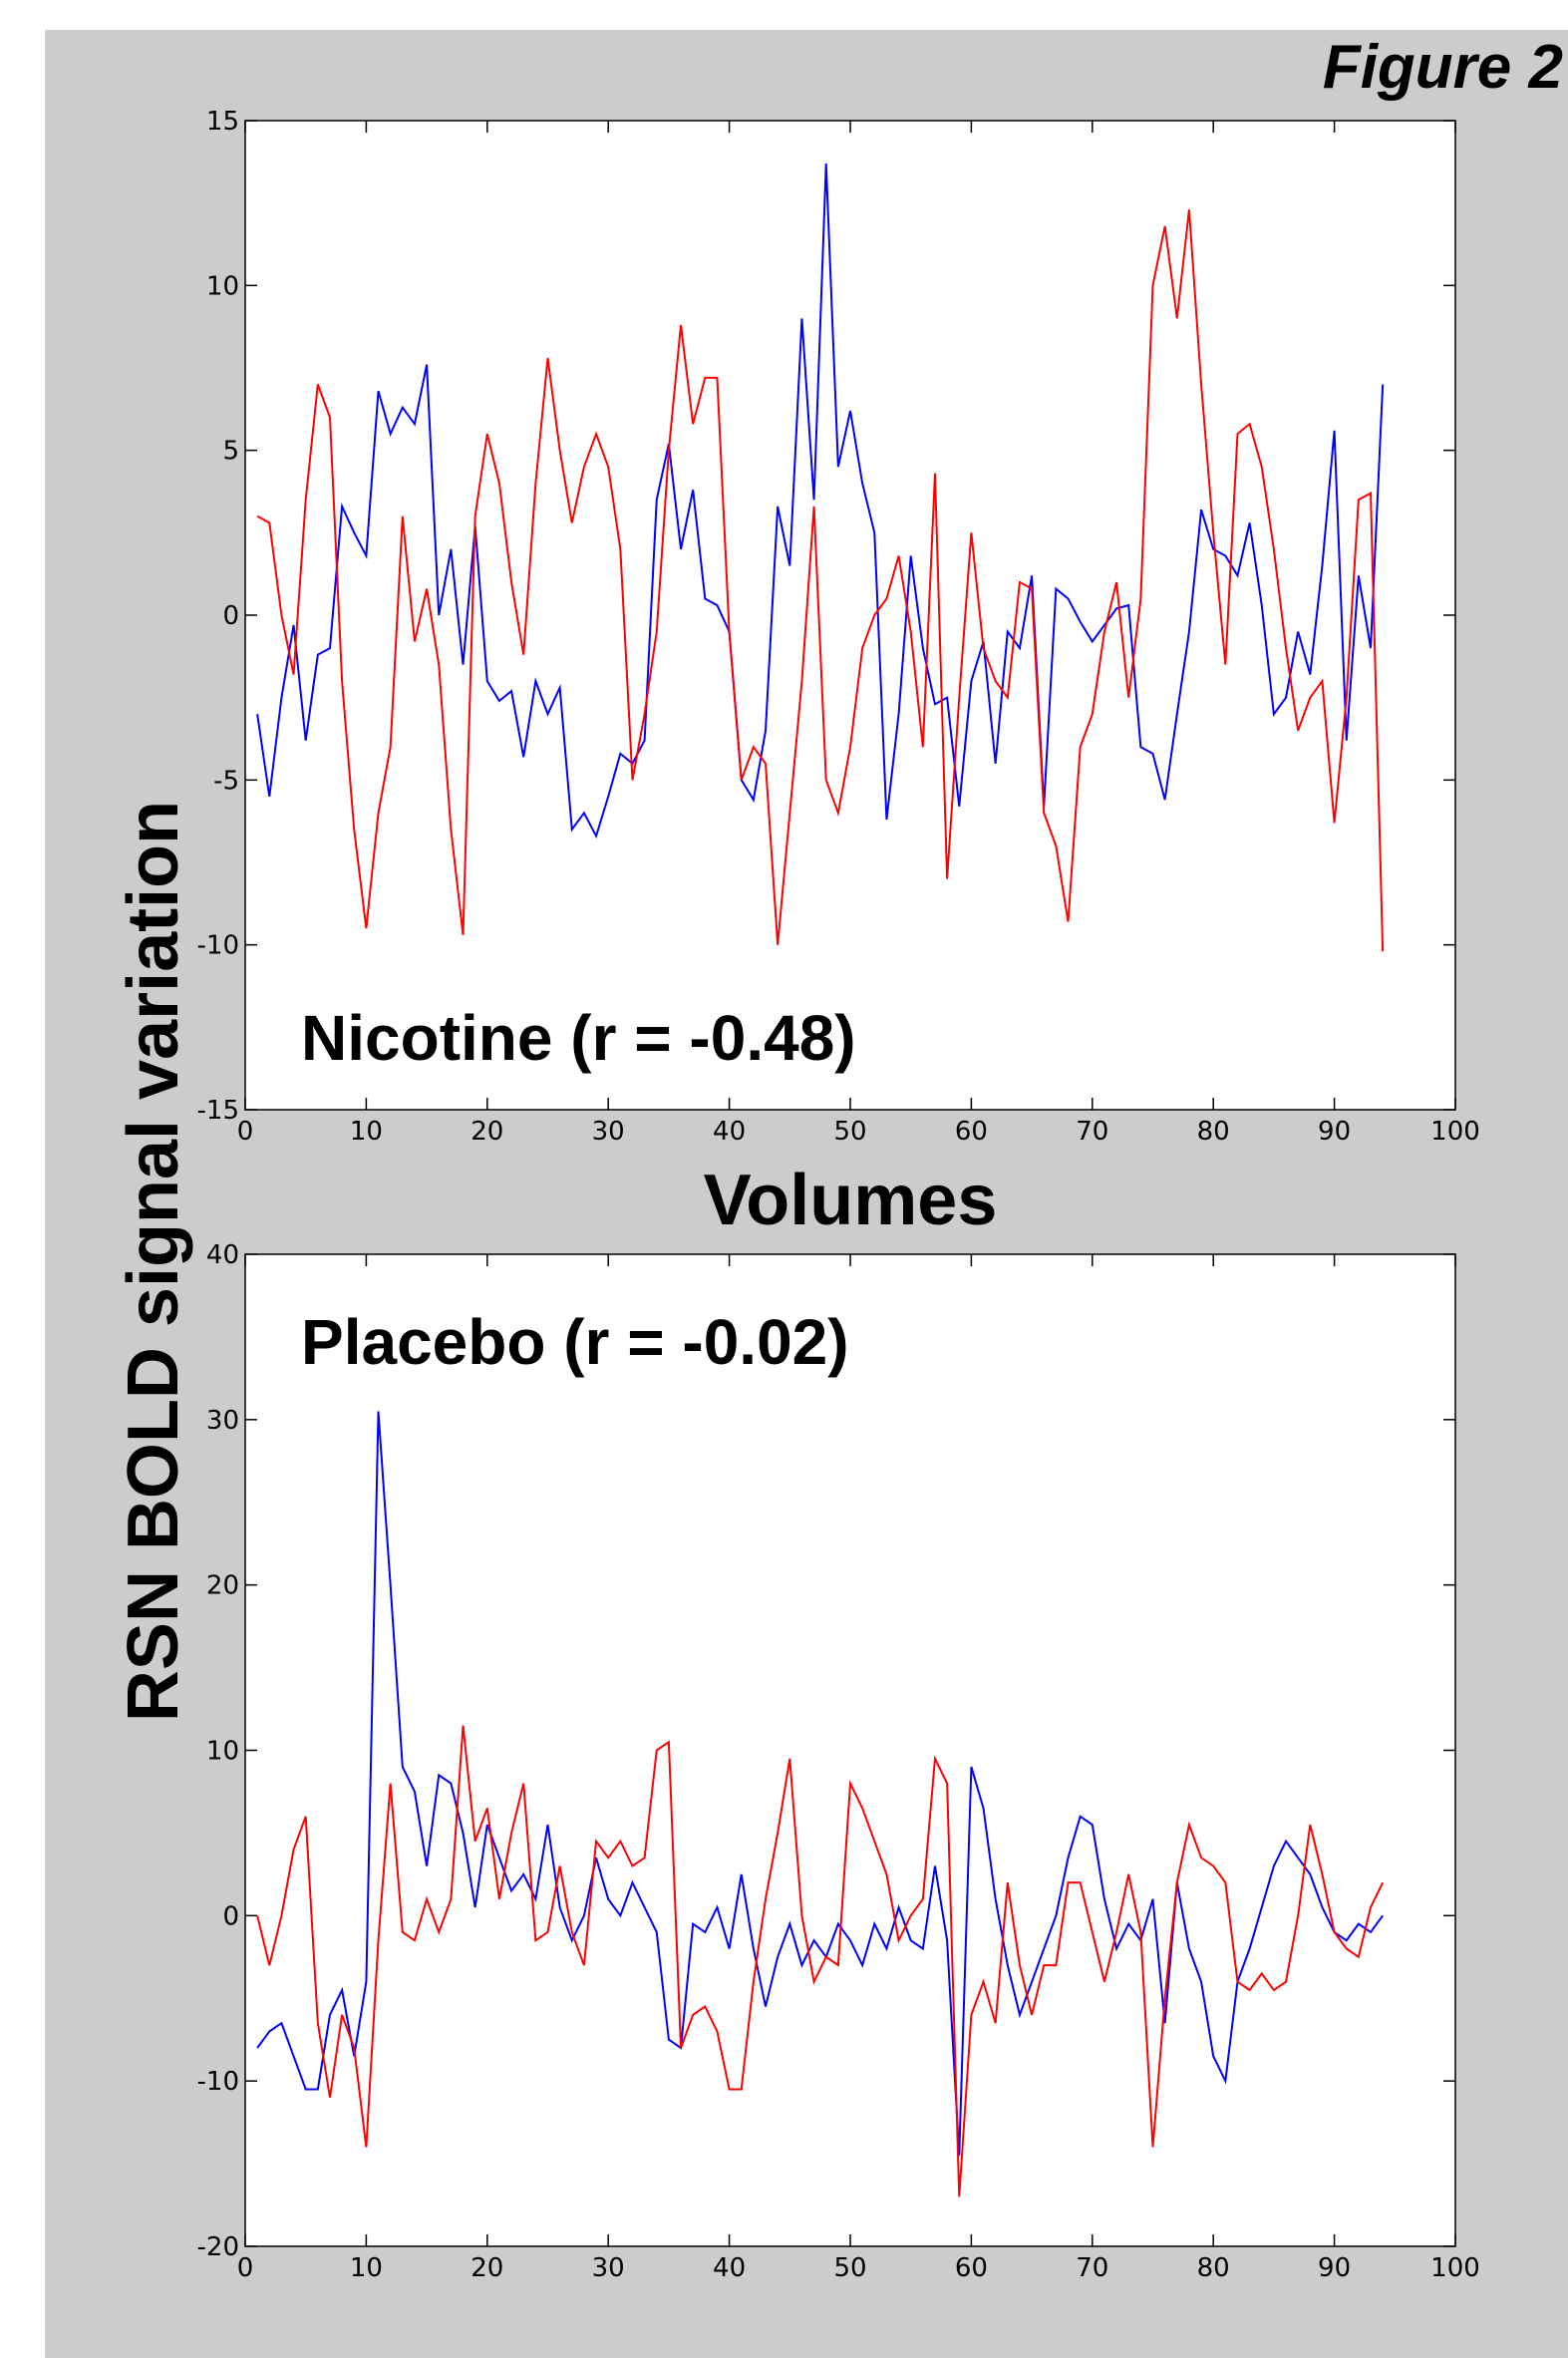 This screenshot has width=1568, height=2358. I want to click on y-tick-label: 15, so click(222, 122).